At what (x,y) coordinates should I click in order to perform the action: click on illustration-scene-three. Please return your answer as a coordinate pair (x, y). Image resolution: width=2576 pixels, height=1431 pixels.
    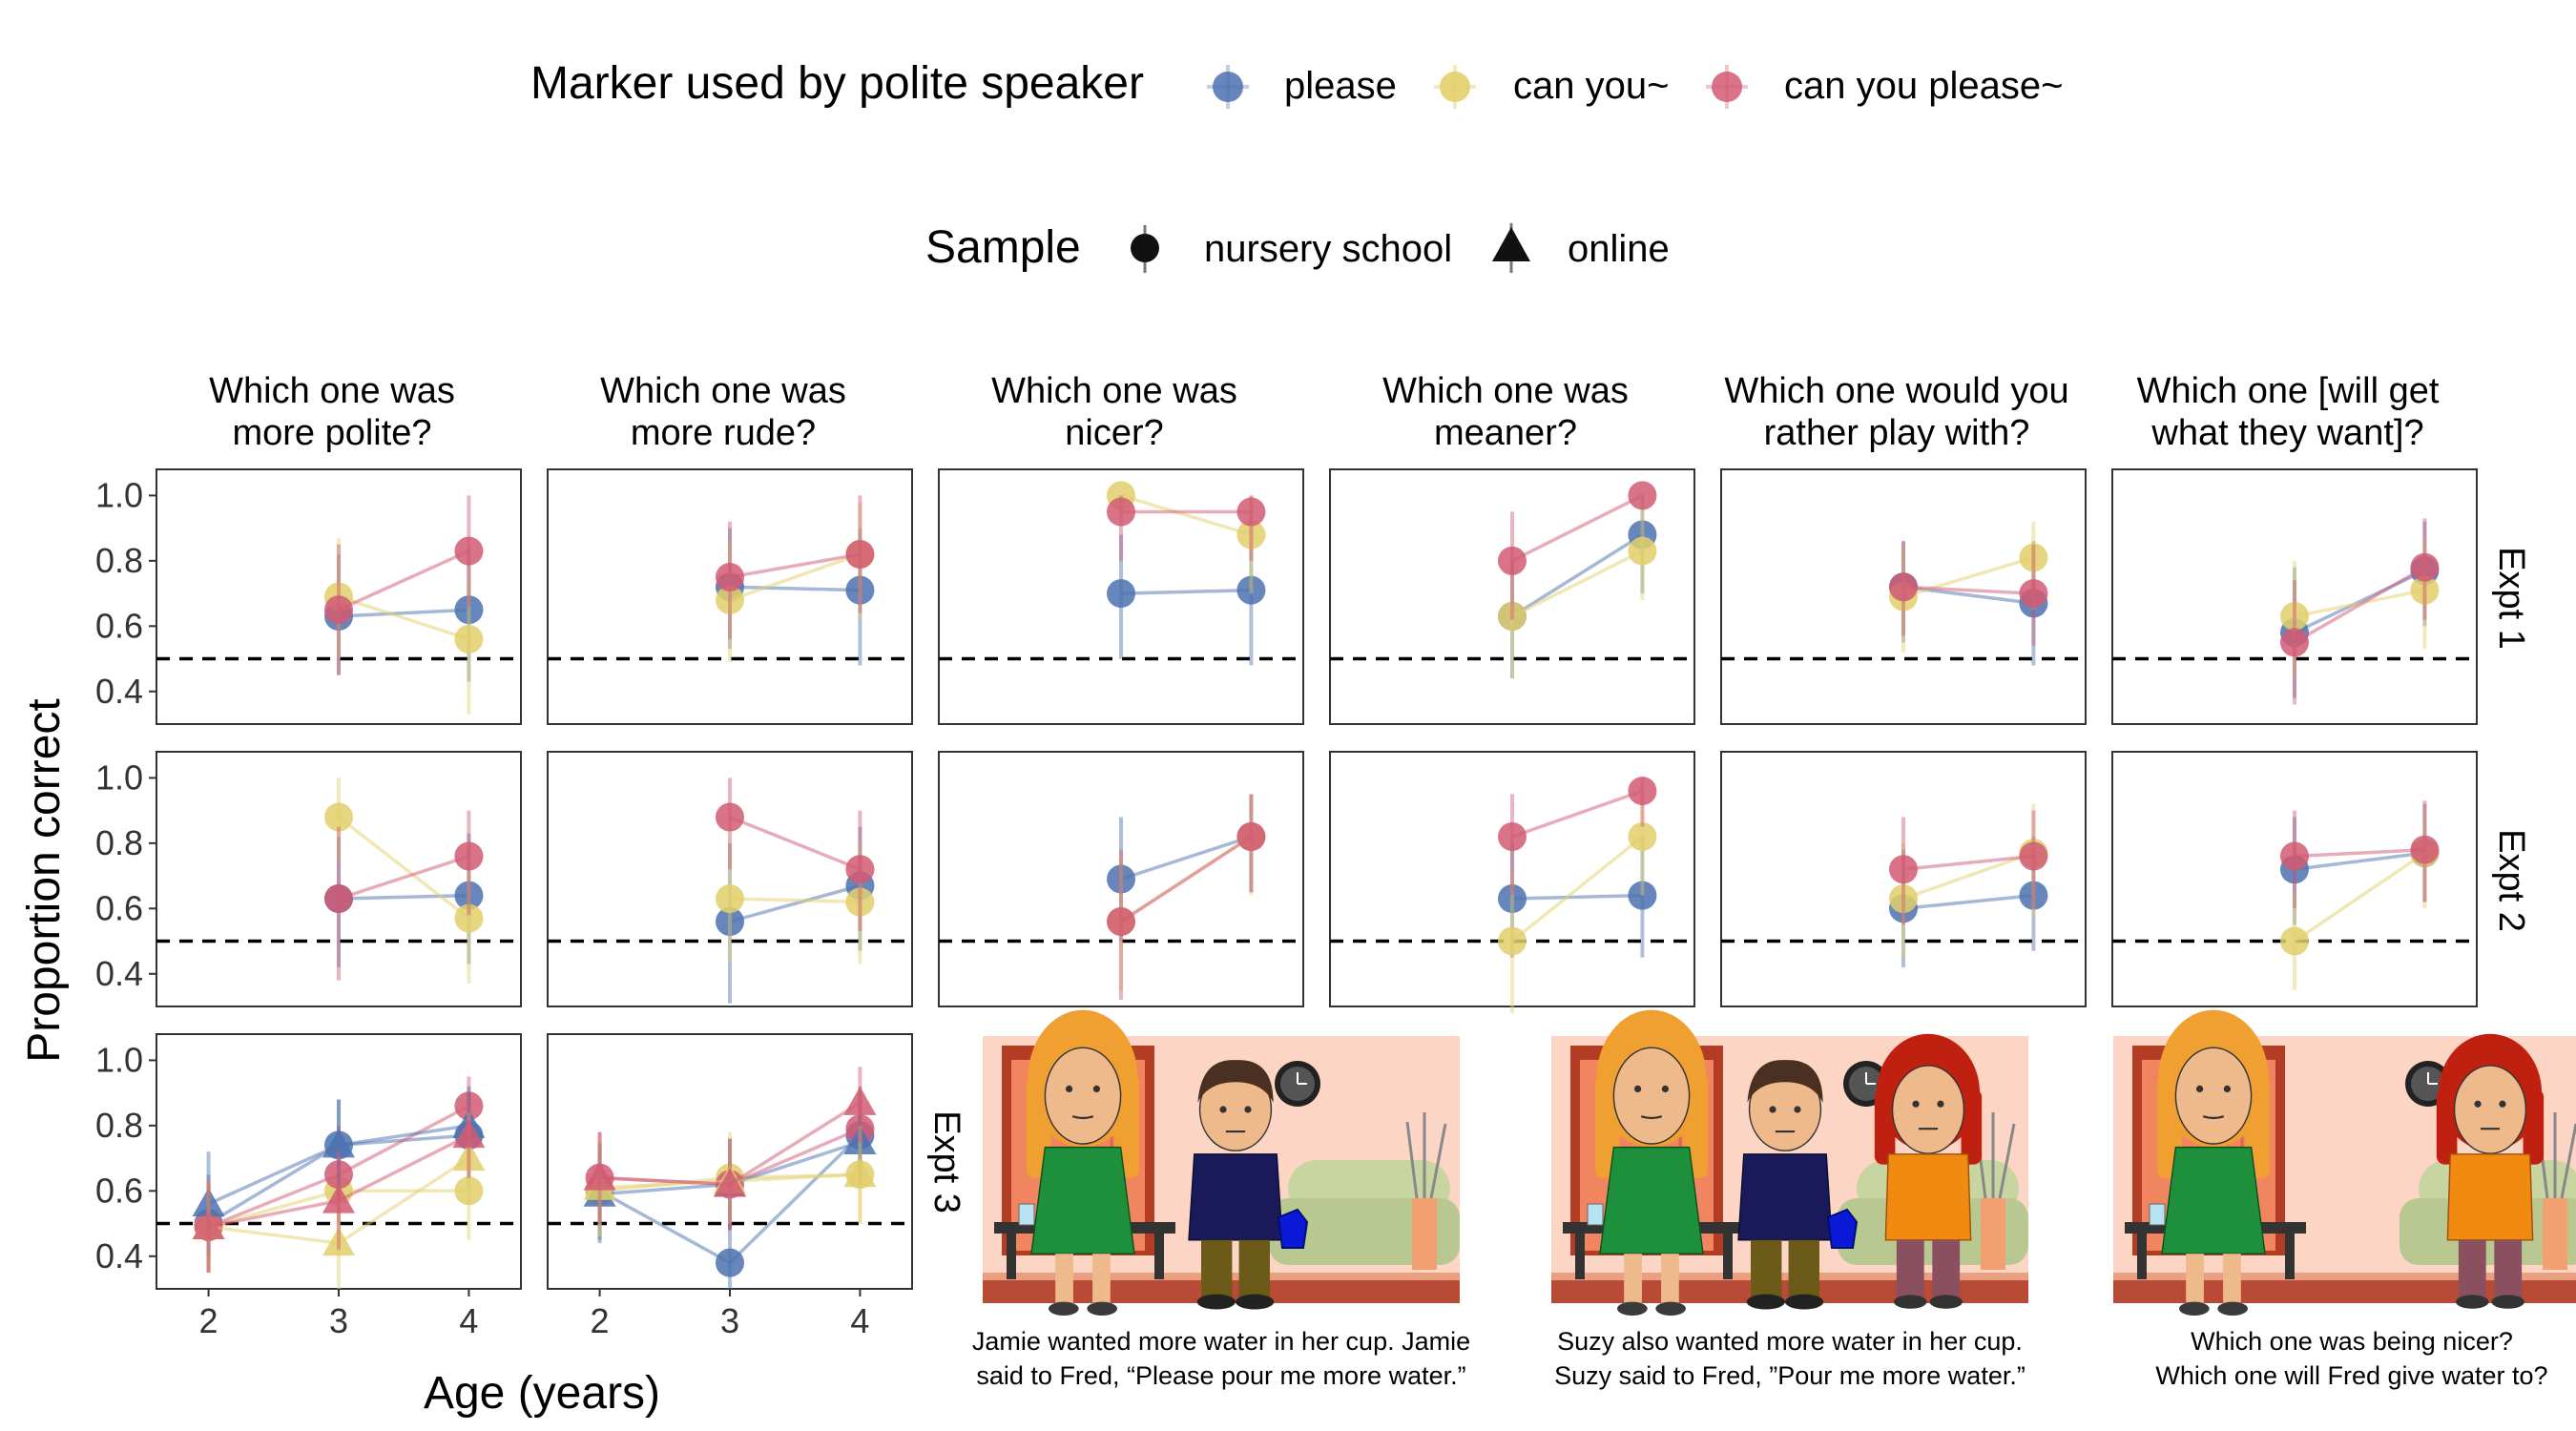
    Looking at the image, I should click on (2343, 1162).